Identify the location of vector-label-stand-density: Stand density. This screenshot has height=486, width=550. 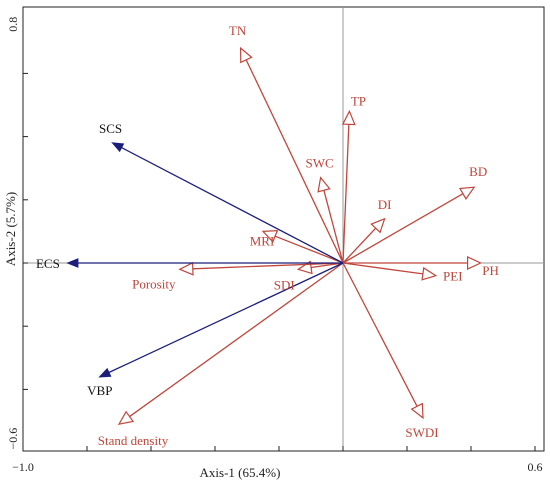
(133, 440).